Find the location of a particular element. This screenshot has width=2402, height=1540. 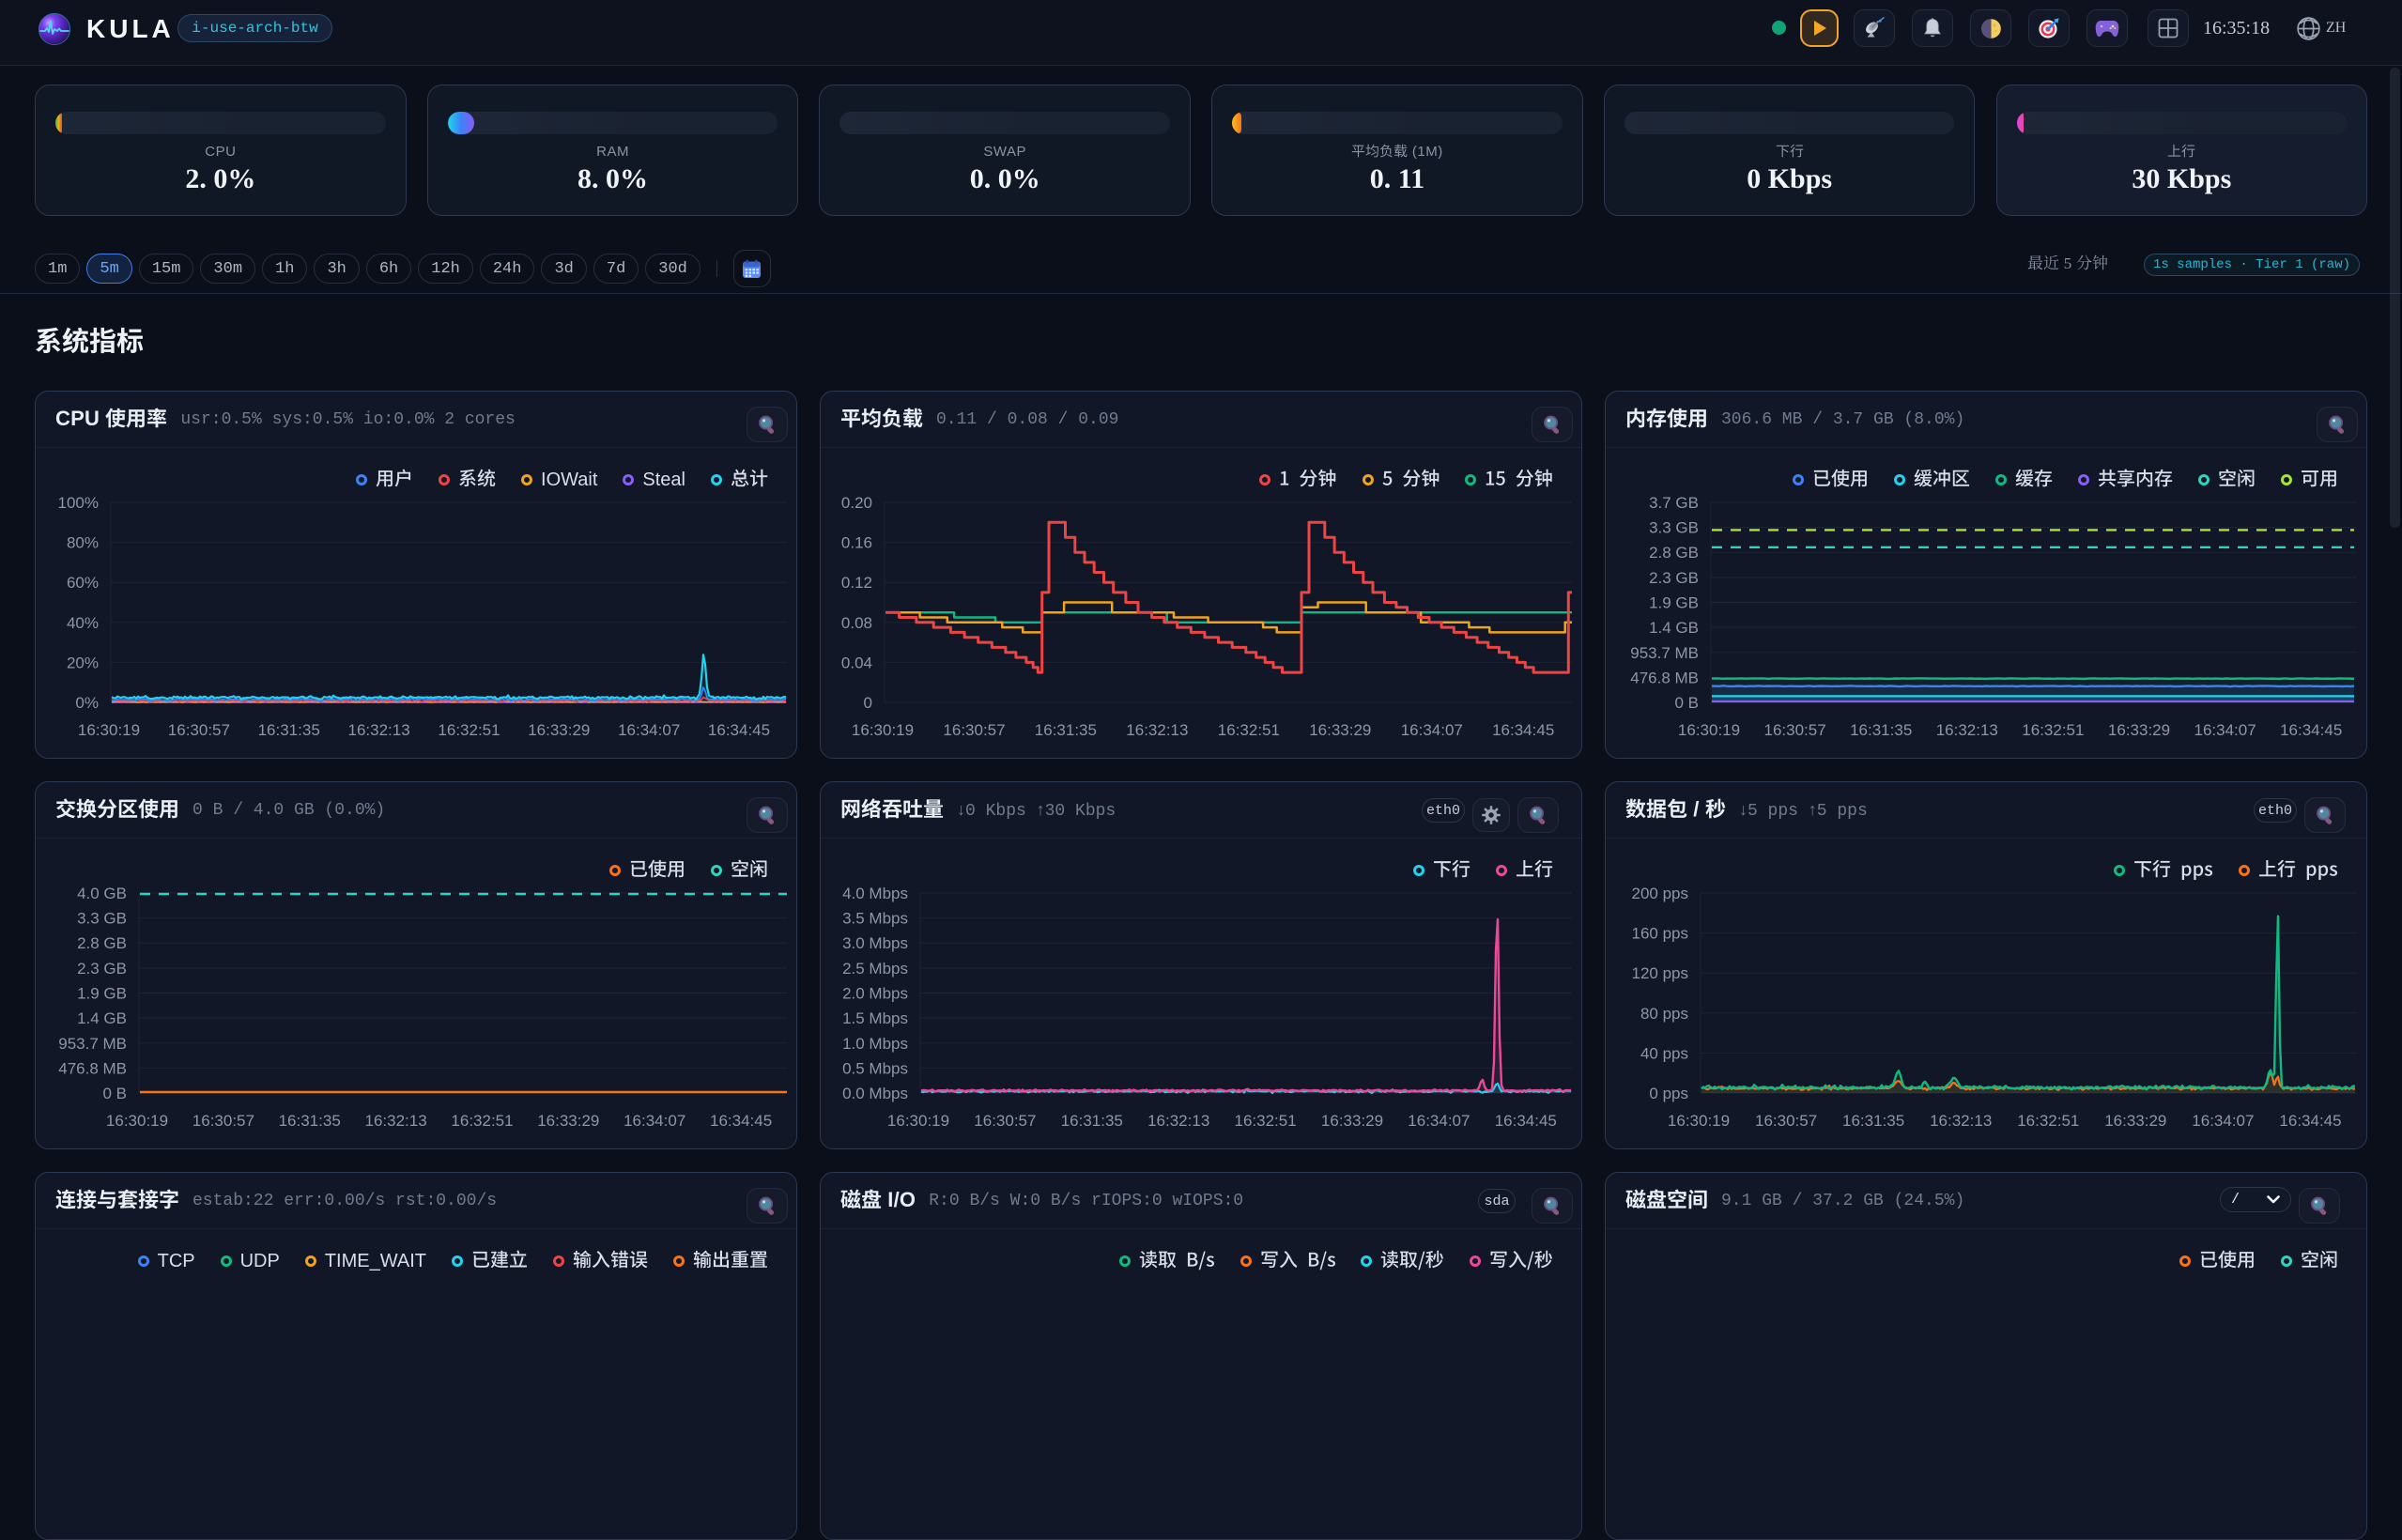

svg-text: 20% is located at coordinates (83, 662).